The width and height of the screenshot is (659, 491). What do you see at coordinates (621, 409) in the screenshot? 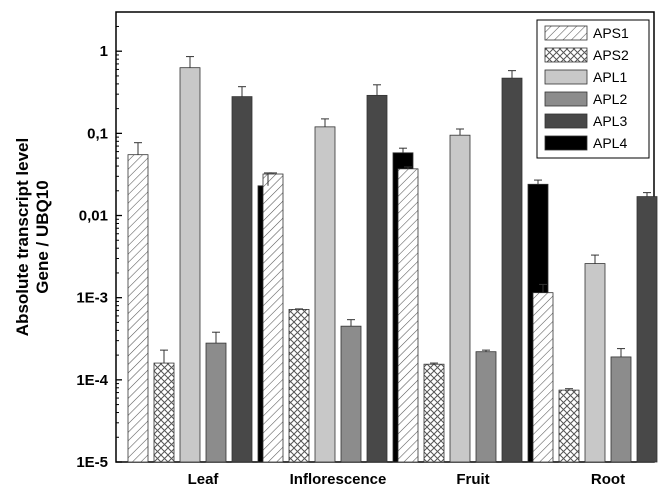
I see `bar-apl2-root` at bounding box center [621, 409].